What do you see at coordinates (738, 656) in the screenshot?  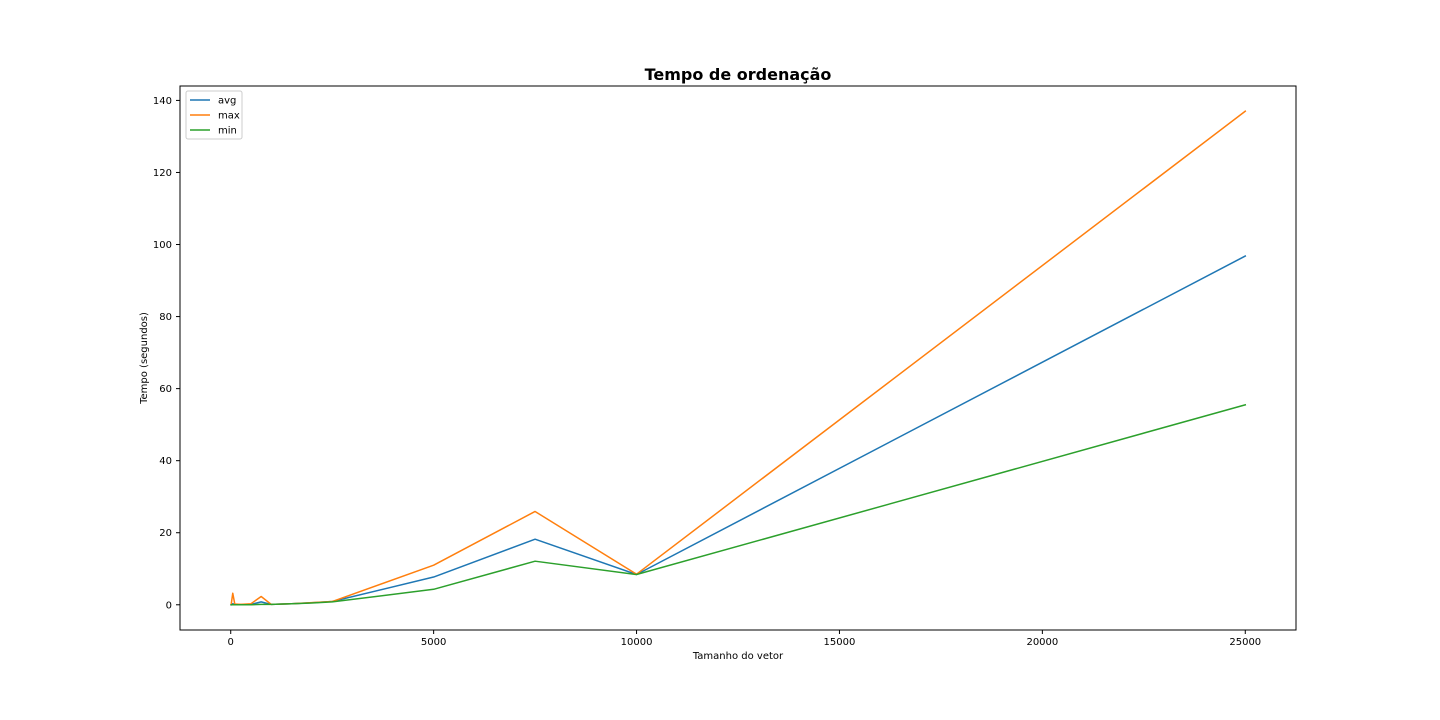 I see `x-axis-label: Tamanho do vetor` at bounding box center [738, 656].